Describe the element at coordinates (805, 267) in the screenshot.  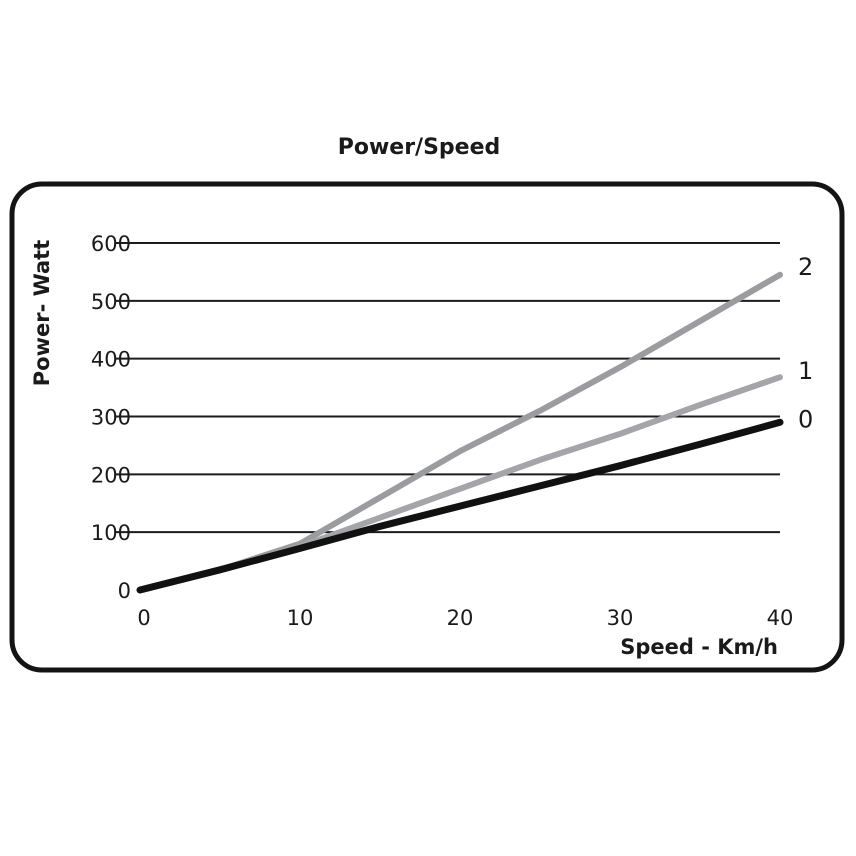
I see `series-label-2: 2` at that location.